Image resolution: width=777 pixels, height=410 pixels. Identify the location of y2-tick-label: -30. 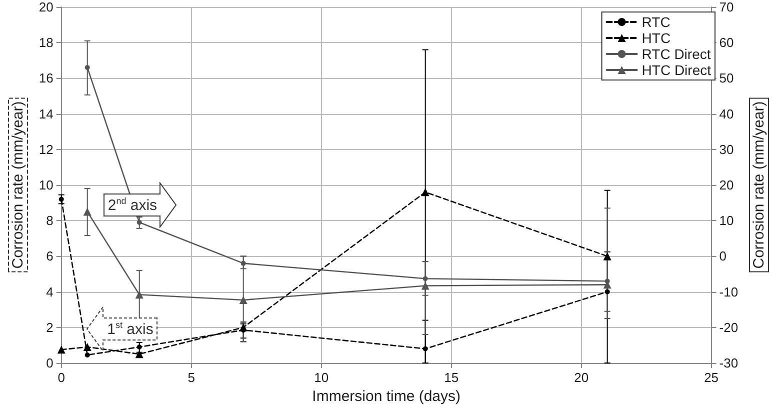
(728, 363).